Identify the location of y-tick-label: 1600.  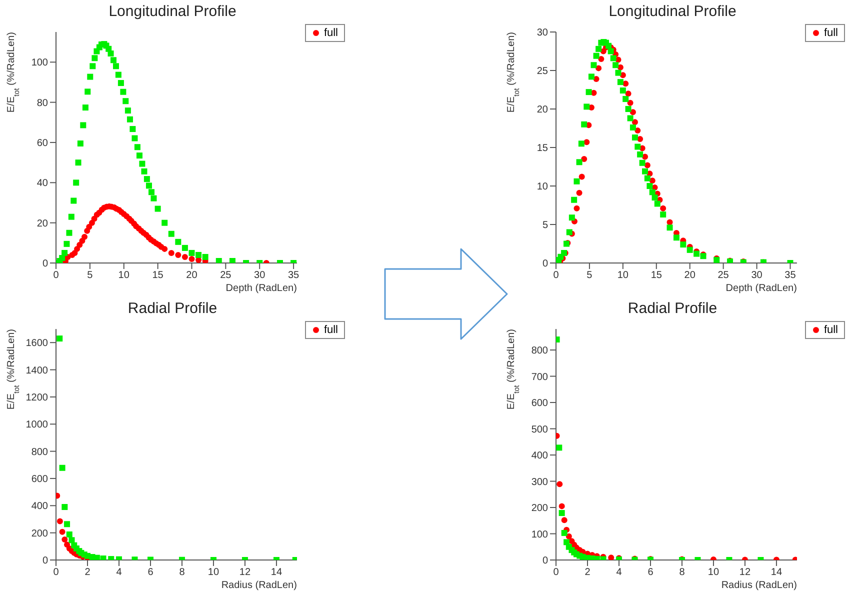
(37, 344).